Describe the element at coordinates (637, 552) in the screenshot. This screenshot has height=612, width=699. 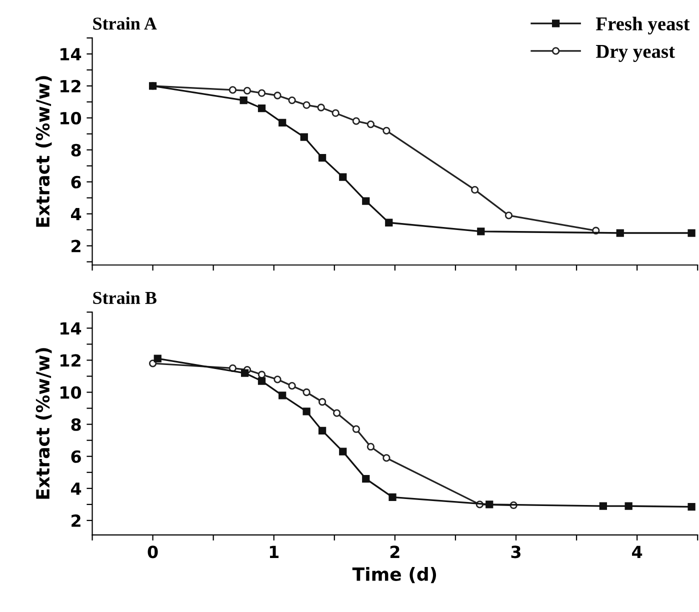
I see `x-tick-label: 4` at that location.